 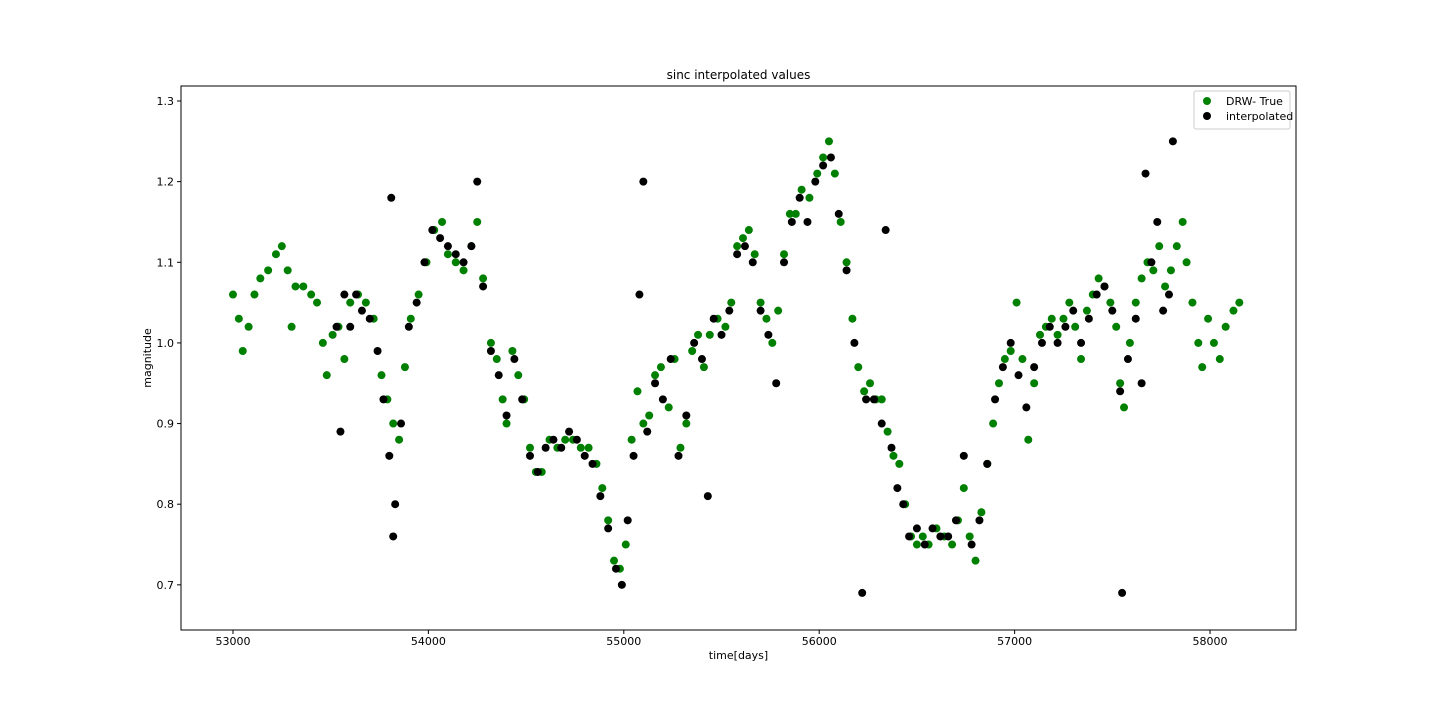 I want to click on y-tick-label: 0.9, so click(x=166, y=424).